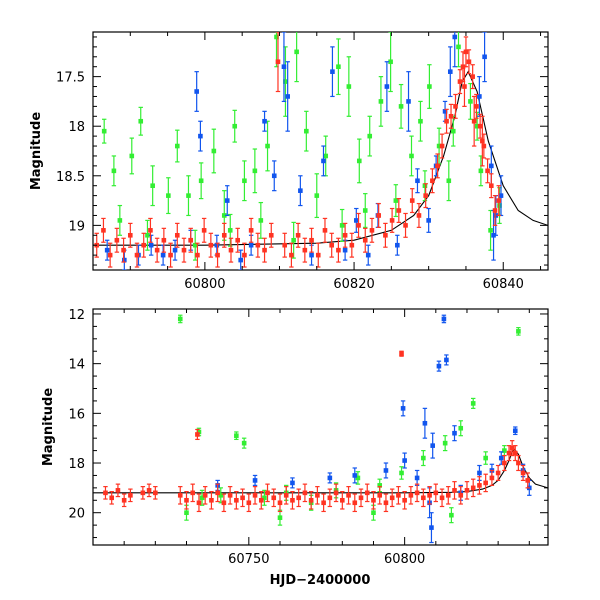  What do you see at coordinates (48, 427) in the screenshot?
I see `bottom-panel-ylabel: Magnitude` at bounding box center [48, 427].